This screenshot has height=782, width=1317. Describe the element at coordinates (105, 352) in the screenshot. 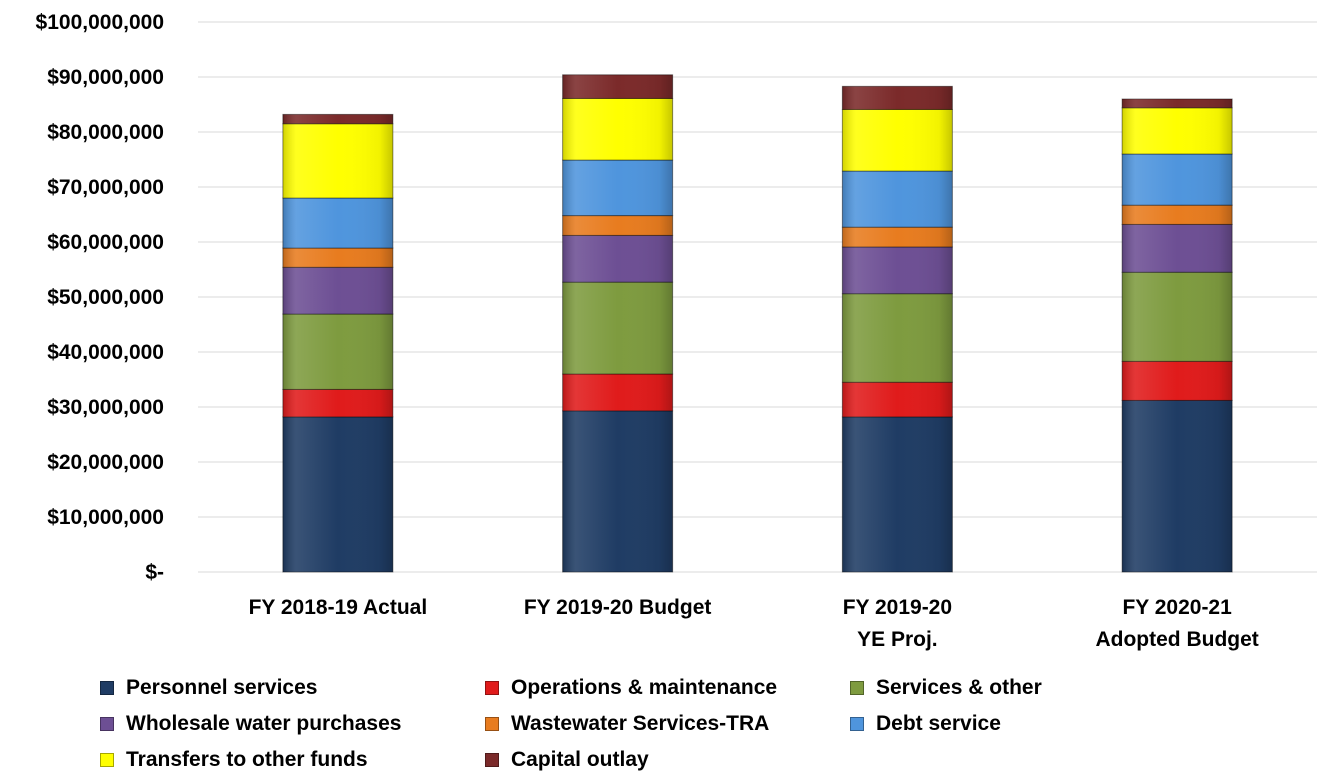

I see `y-tick-label: $40,000,000` at that location.